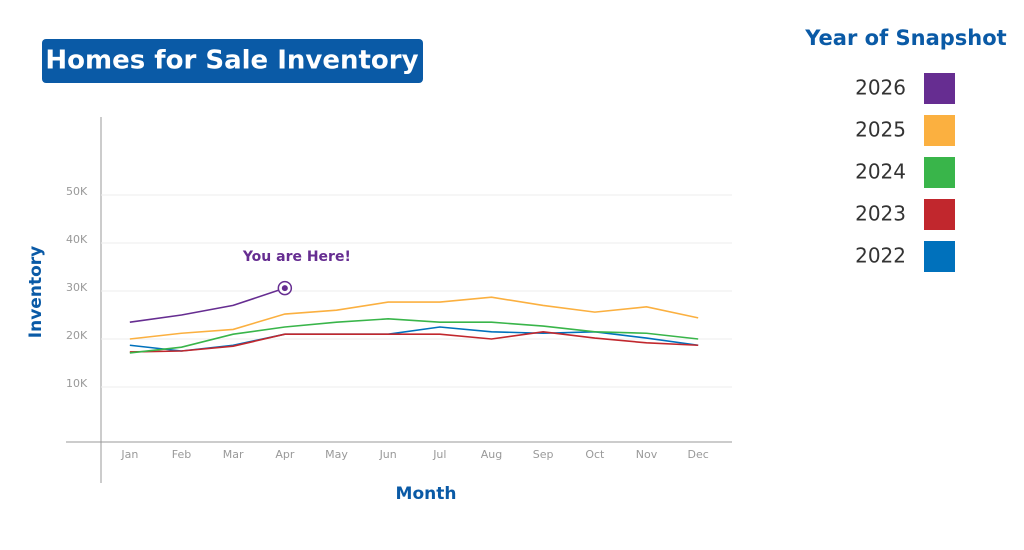 The image size is (1024, 550). What do you see at coordinates (426, 494) in the screenshot?
I see `x-axis-label: Month` at bounding box center [426, 494].